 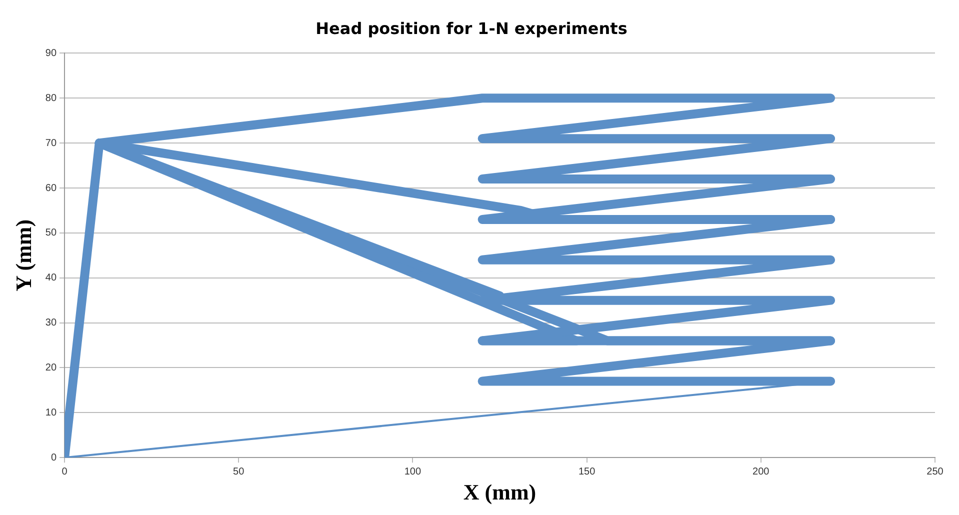 What do you see at coordinates (51, 412) in the screenshot?
I see `y-tick-label: 10` at bounding box center [51, 412].